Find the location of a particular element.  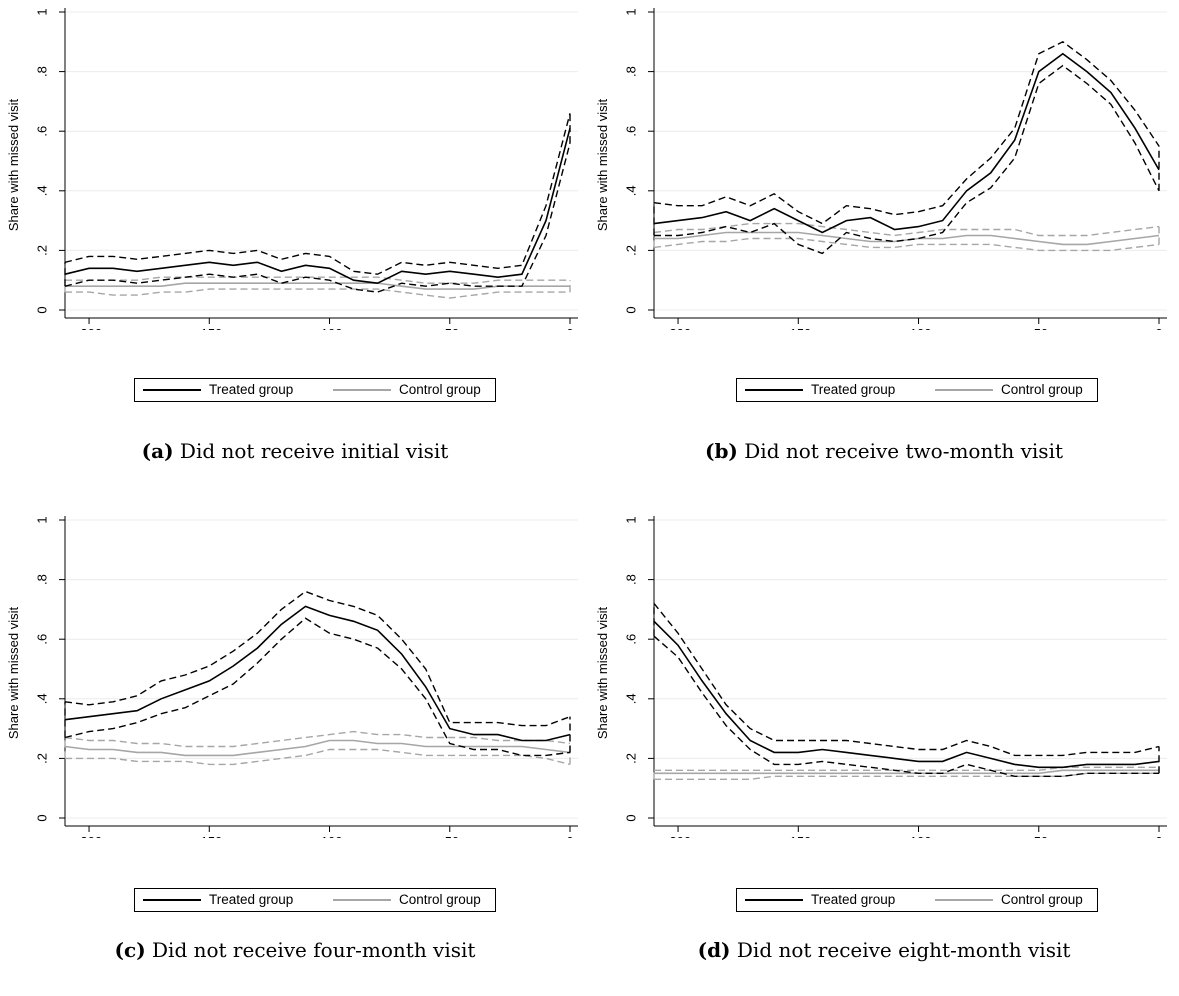

panel-label-b: (b) is located at coordinates (721, 451).